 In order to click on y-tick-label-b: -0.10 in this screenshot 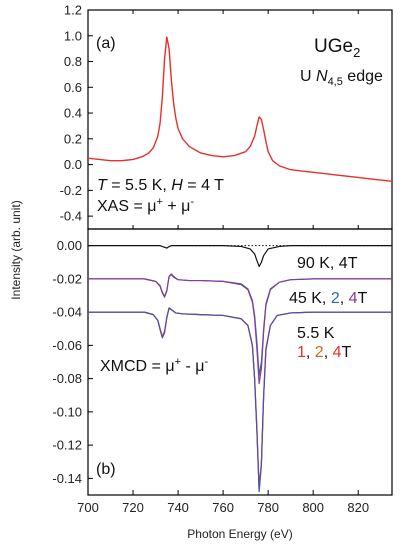, I will do `click(67, 411)`.